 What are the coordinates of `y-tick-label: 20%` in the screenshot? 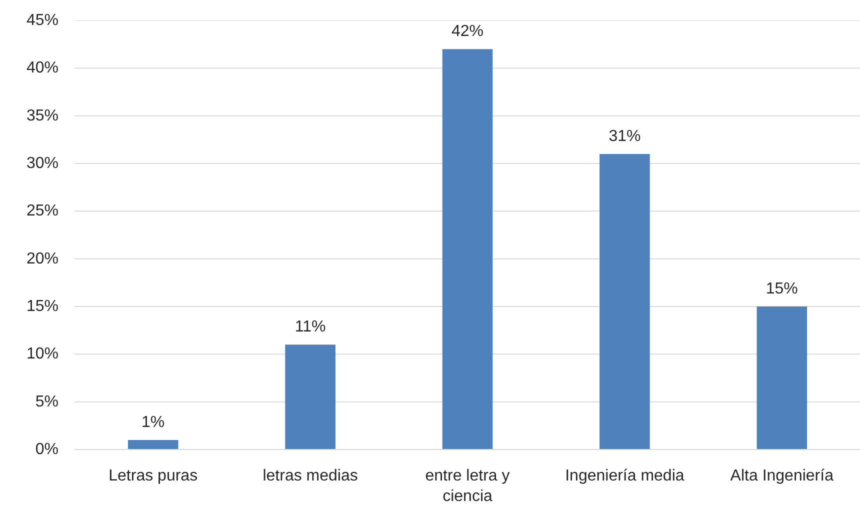 It's located at (42, 259).